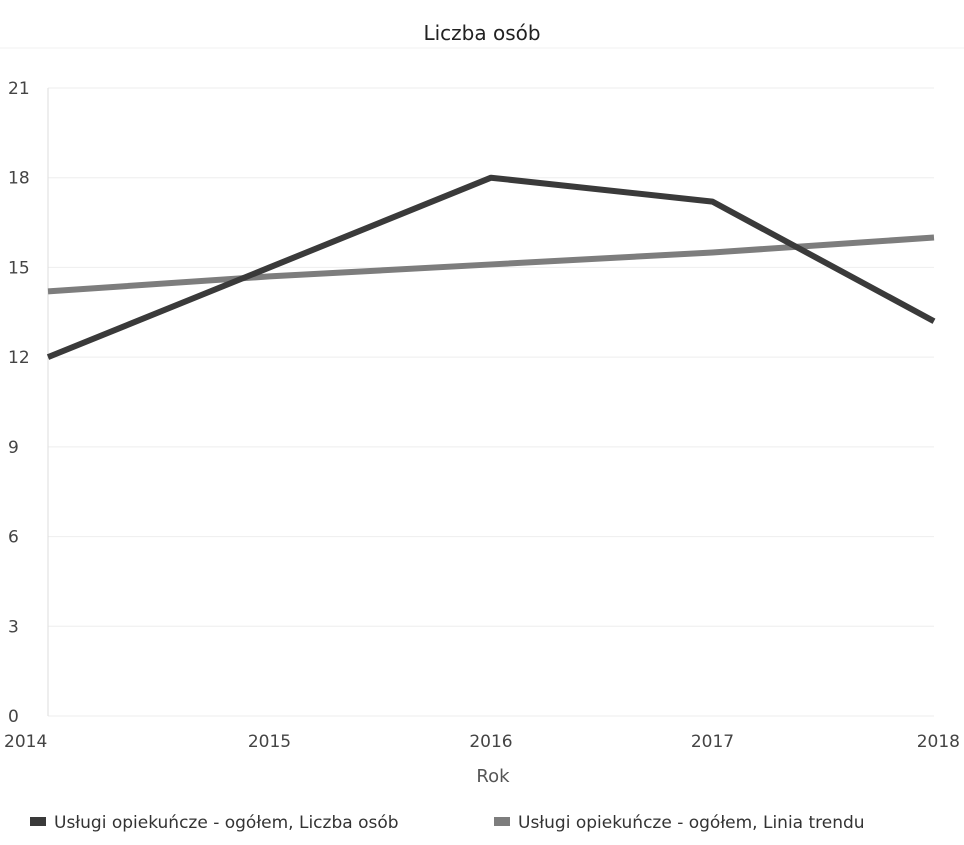 Image resolution: width=964 pixels, height=845 pixels. Describe the element at coordinates (269, 742) in the screenshot. I see `x-tick-label: 2015` at that location.